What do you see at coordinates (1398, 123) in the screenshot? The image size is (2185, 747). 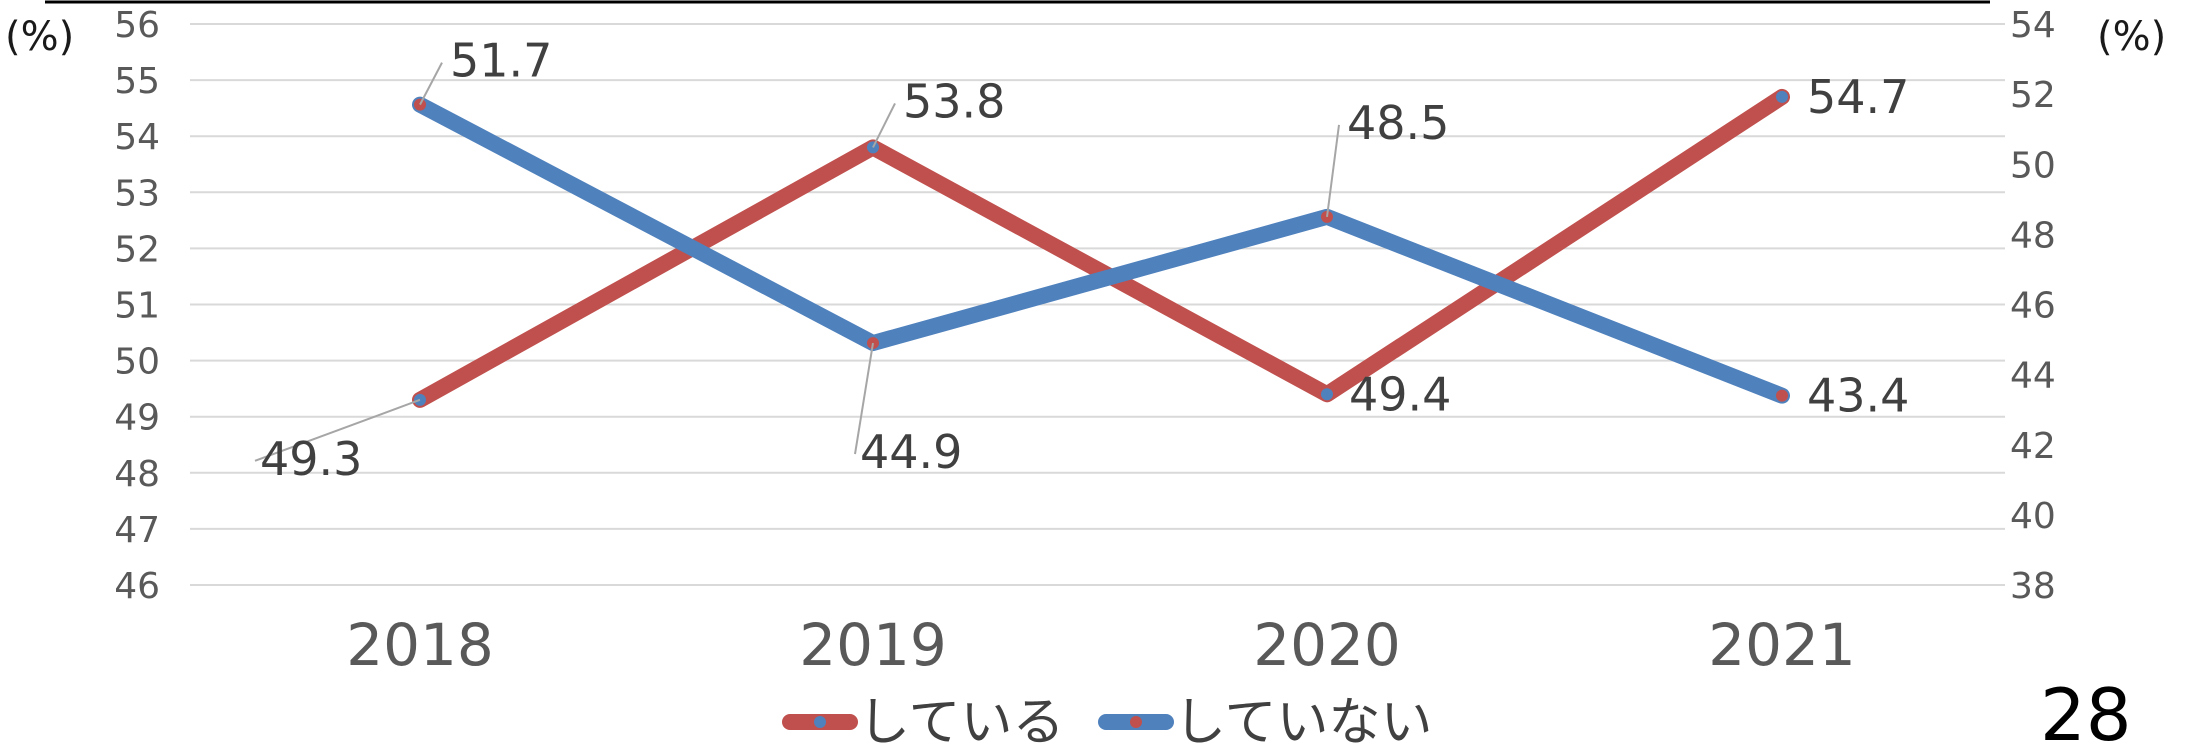 I see `data-label: 48.5` at bounding box center [1398, 123].